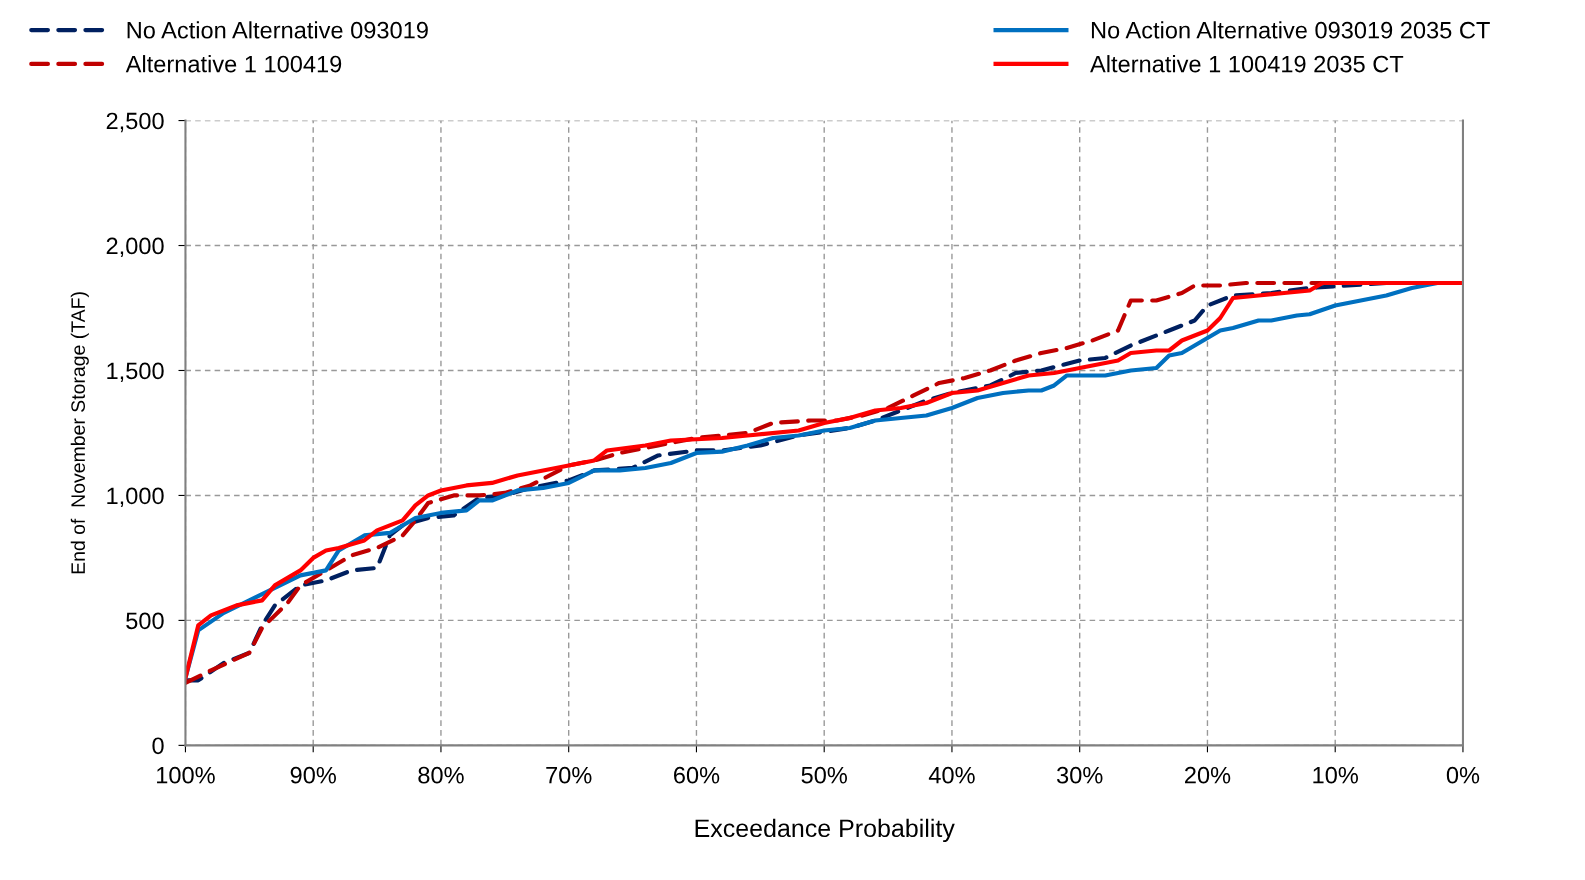 This screenshot has width=1585, height=880. Describe the element at coordinates (1208, 775) in the screenshot. I see `x-tick-label: 20%` at that location.